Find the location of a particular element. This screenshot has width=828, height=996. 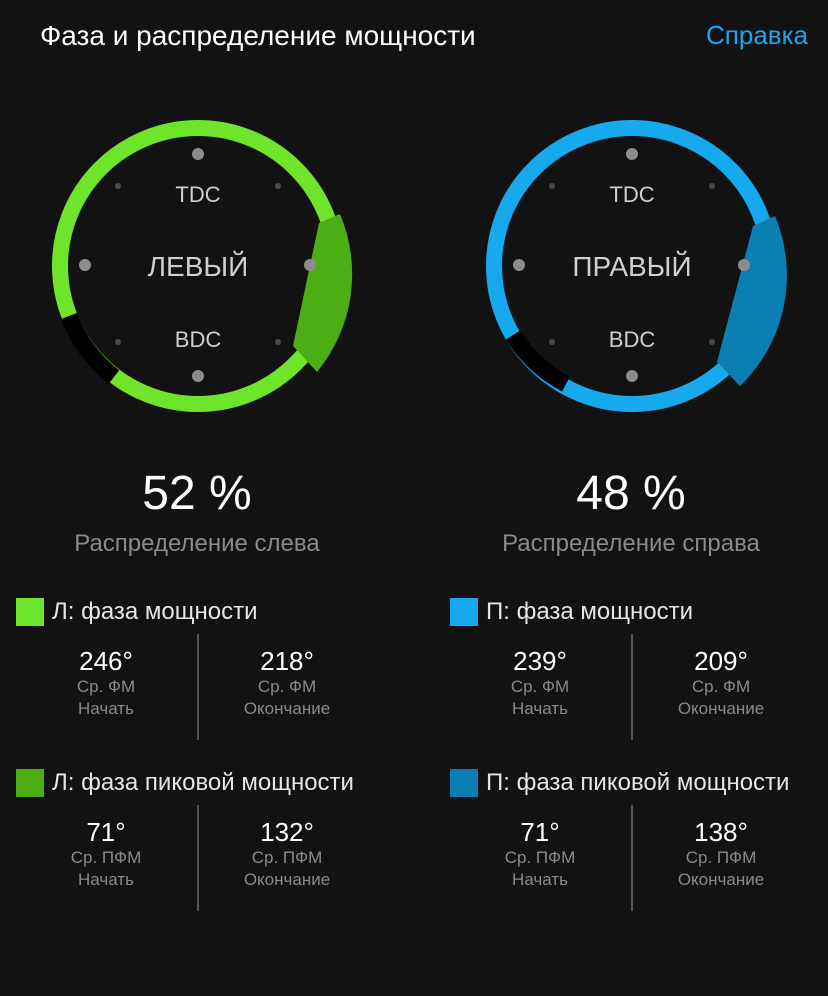

left-ppp-end-stat: 132° Ср. ПФМ Окончание is located at coordinates (287, 854).